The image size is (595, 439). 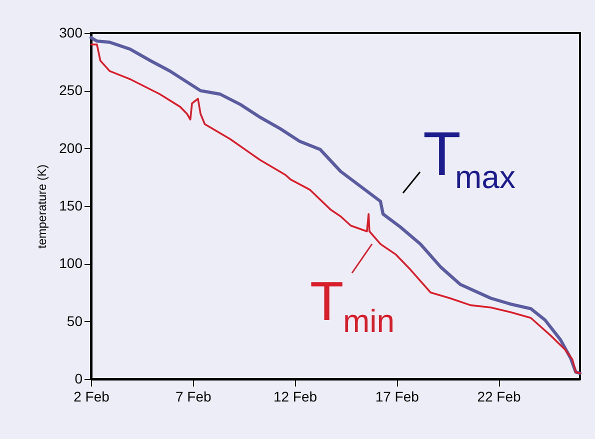 I want to click on y-tick-label: 100, so click(x=71, y=263).